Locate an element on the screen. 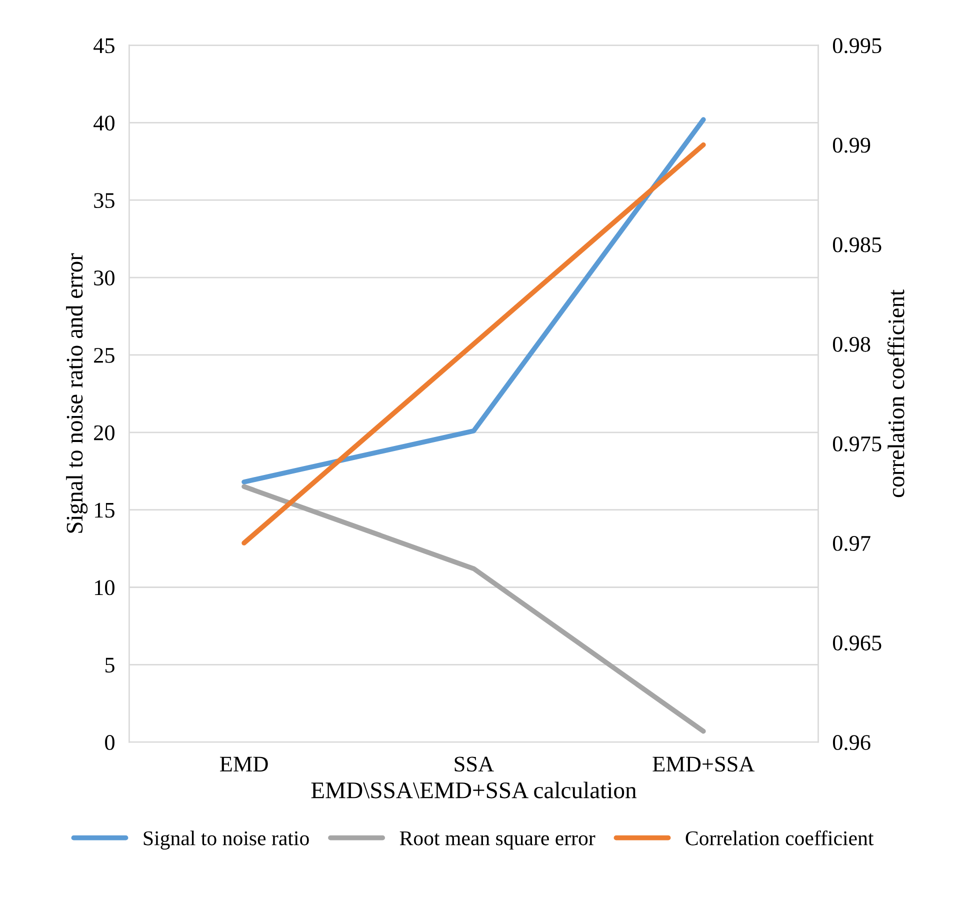 The image size is (957, 905). x-tick-label: EMD+SSA is located at coordinates (703, 764).